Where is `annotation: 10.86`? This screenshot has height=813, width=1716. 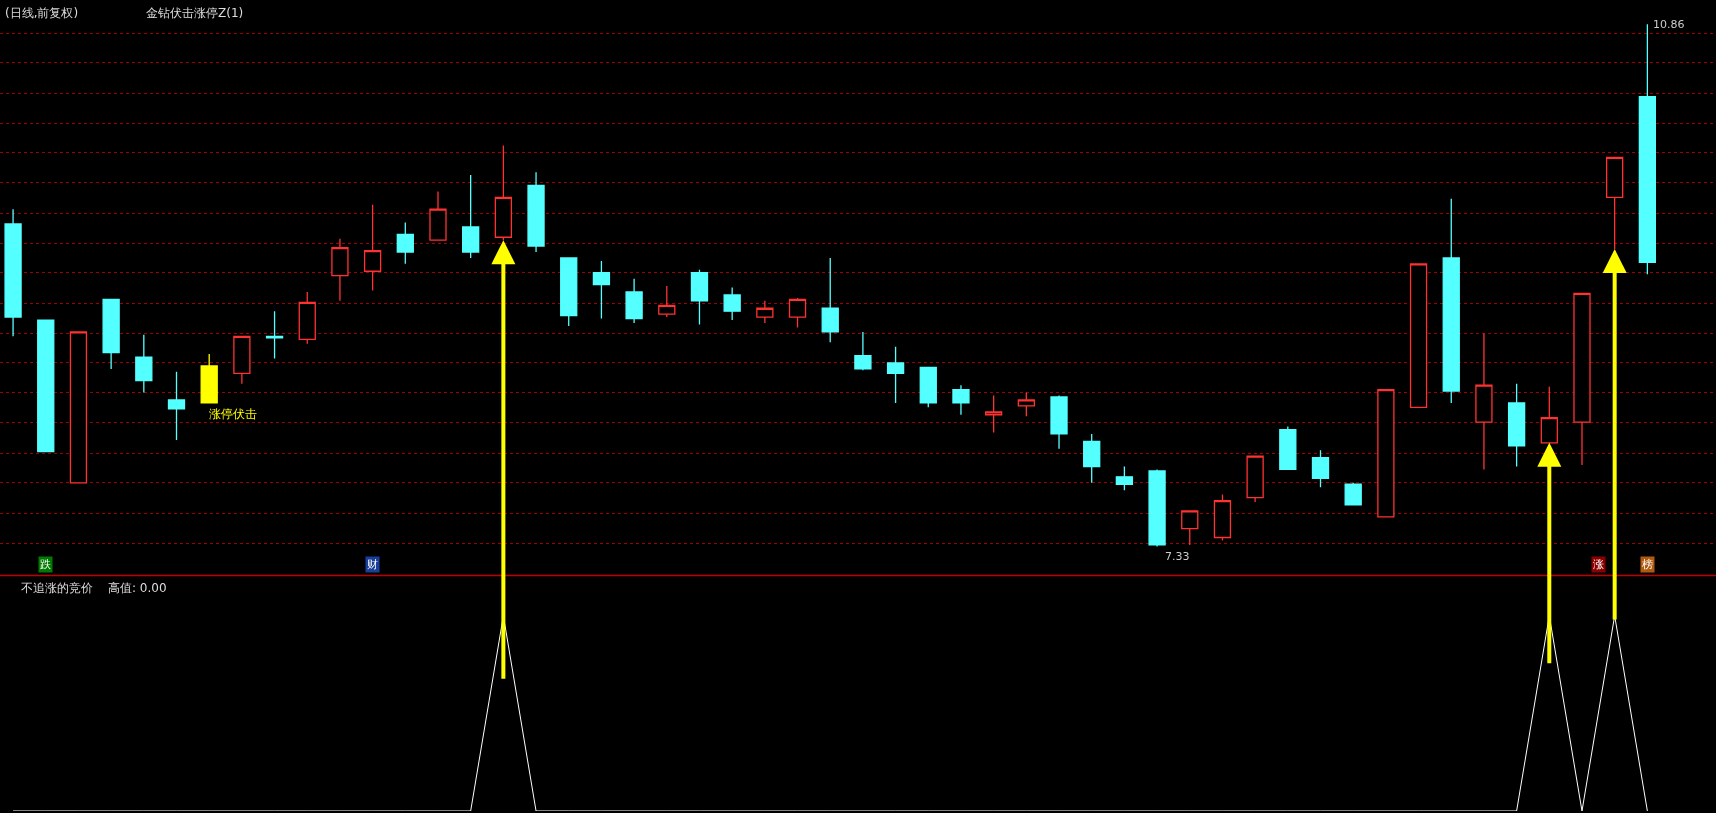 annotation: 10.86 is located at coordinates (1669, 24).